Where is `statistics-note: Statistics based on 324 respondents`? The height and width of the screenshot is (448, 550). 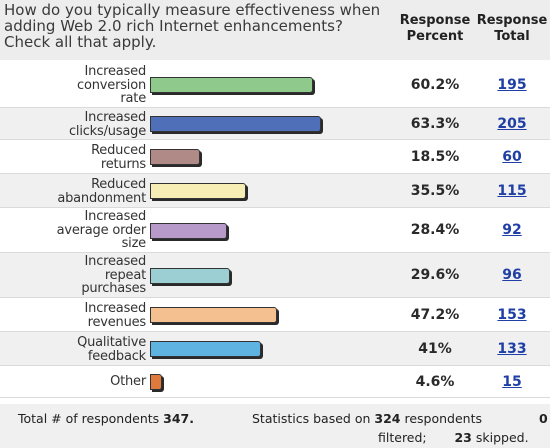 statistics-note: Statistics based on 324 respondents is located at coordinates (367, 418).